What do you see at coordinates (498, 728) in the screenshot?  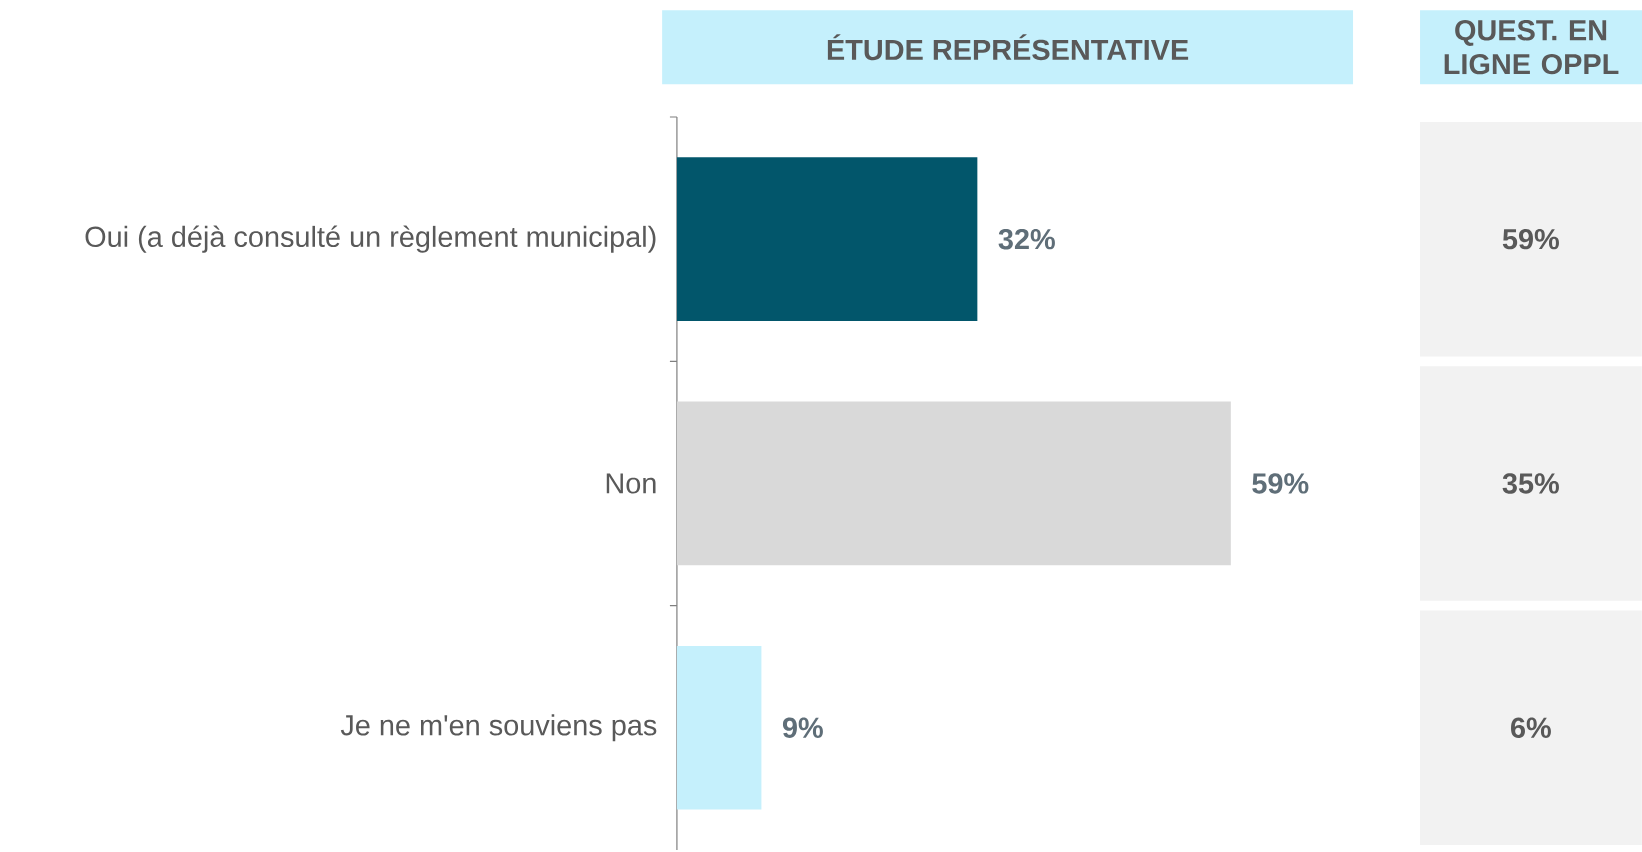 I see `y-tick-label: Je ne m'en souviens pas` at bounding box center [498, 728].